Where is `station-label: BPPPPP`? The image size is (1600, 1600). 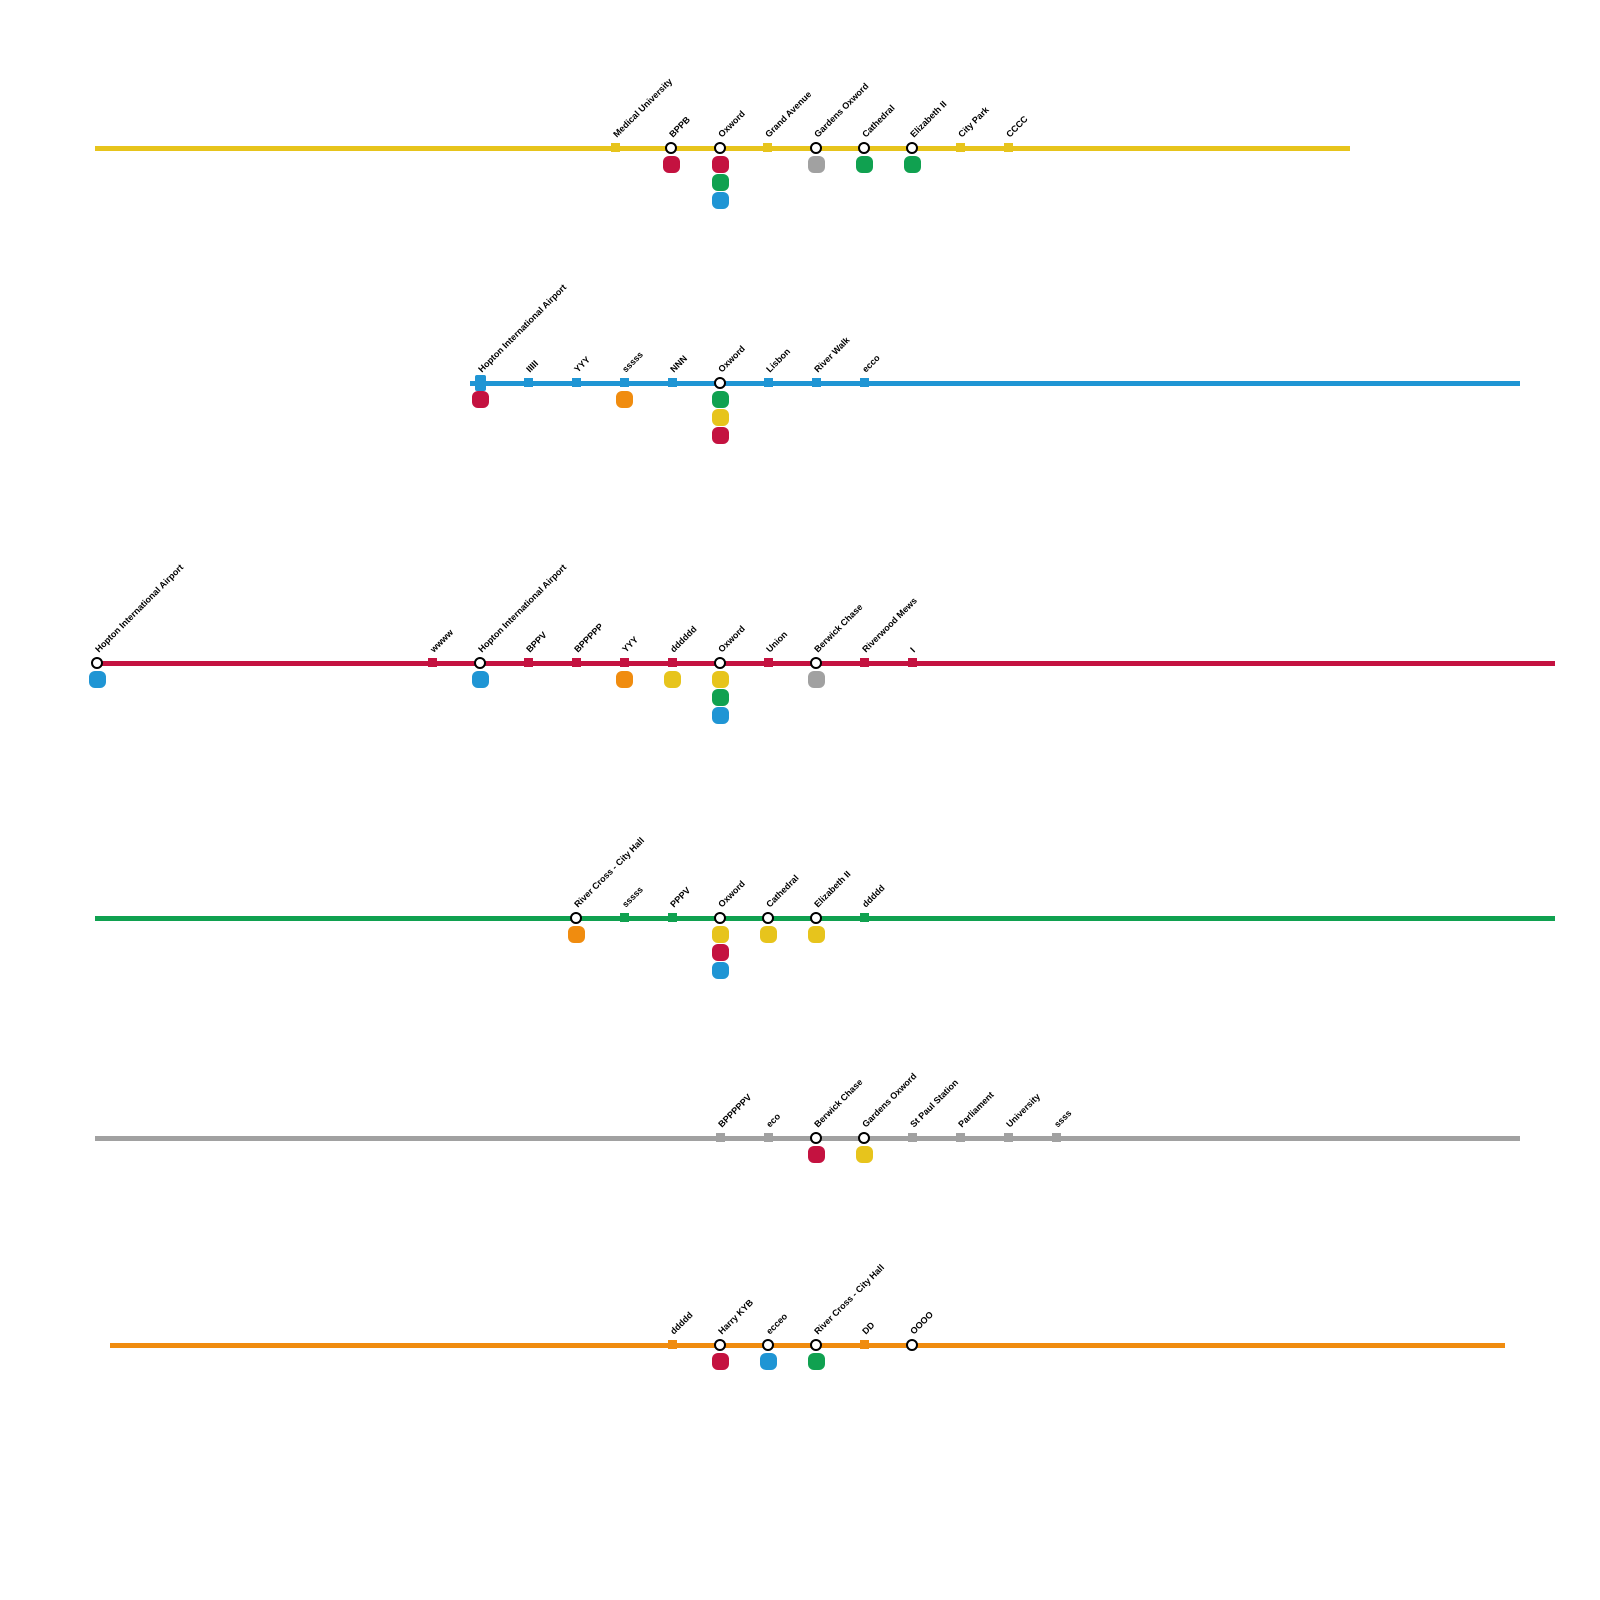 station-label: BPPPPP is located at coordinates (589, 638).